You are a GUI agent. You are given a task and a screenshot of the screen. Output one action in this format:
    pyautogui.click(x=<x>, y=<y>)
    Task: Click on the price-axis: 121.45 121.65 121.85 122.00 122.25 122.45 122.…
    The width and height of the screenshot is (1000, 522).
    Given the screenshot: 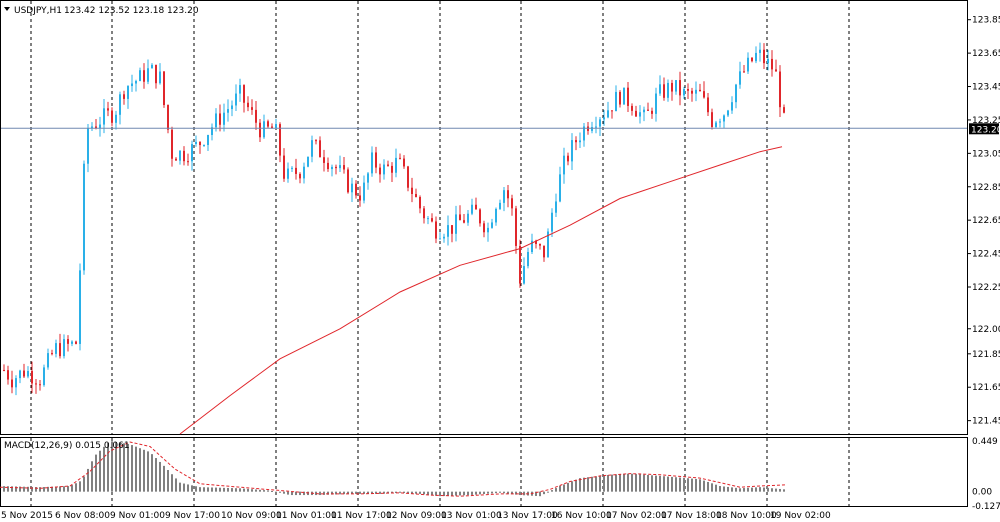 What is the action you would take?
    pyautogui.click(x=983, y=221)
    